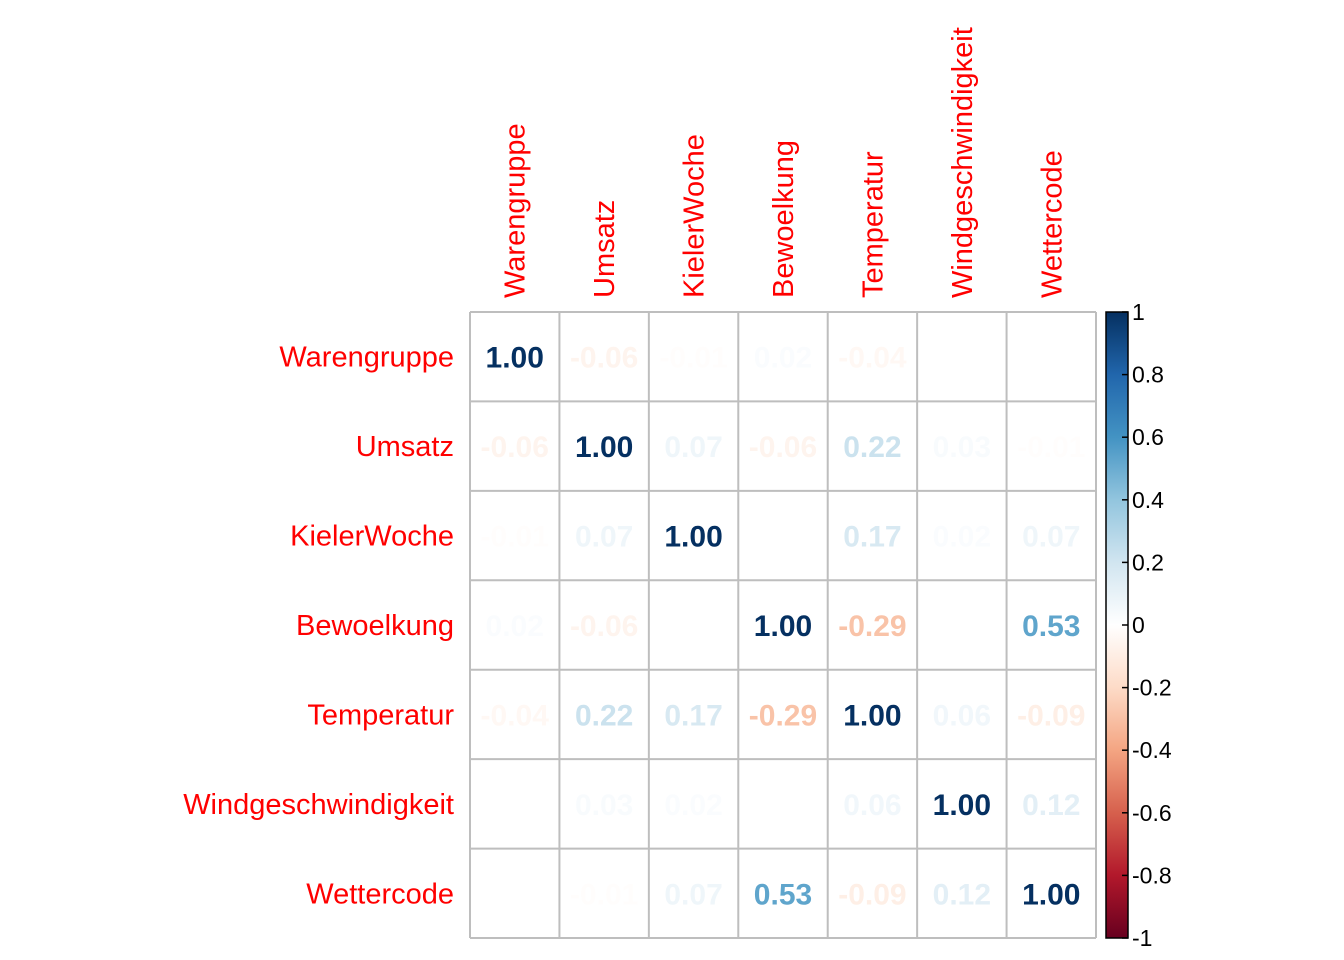 The image size is (1344, 960). What do you see at coordinates (372, 537) in the screenshot?
I see `row-label: KielerWoche` at bounding box center [372, 537].